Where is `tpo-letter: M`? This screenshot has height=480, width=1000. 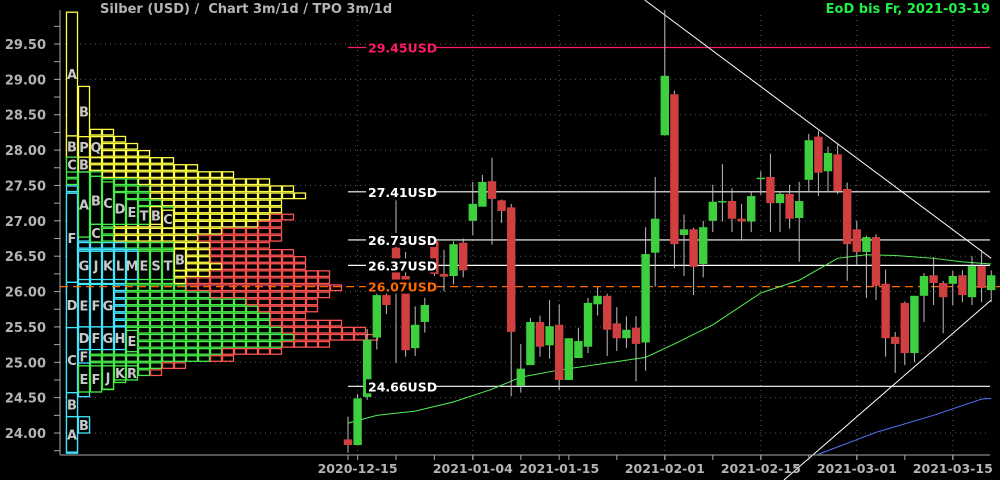 tpo-letter: M is located at coordinates (132, 266).